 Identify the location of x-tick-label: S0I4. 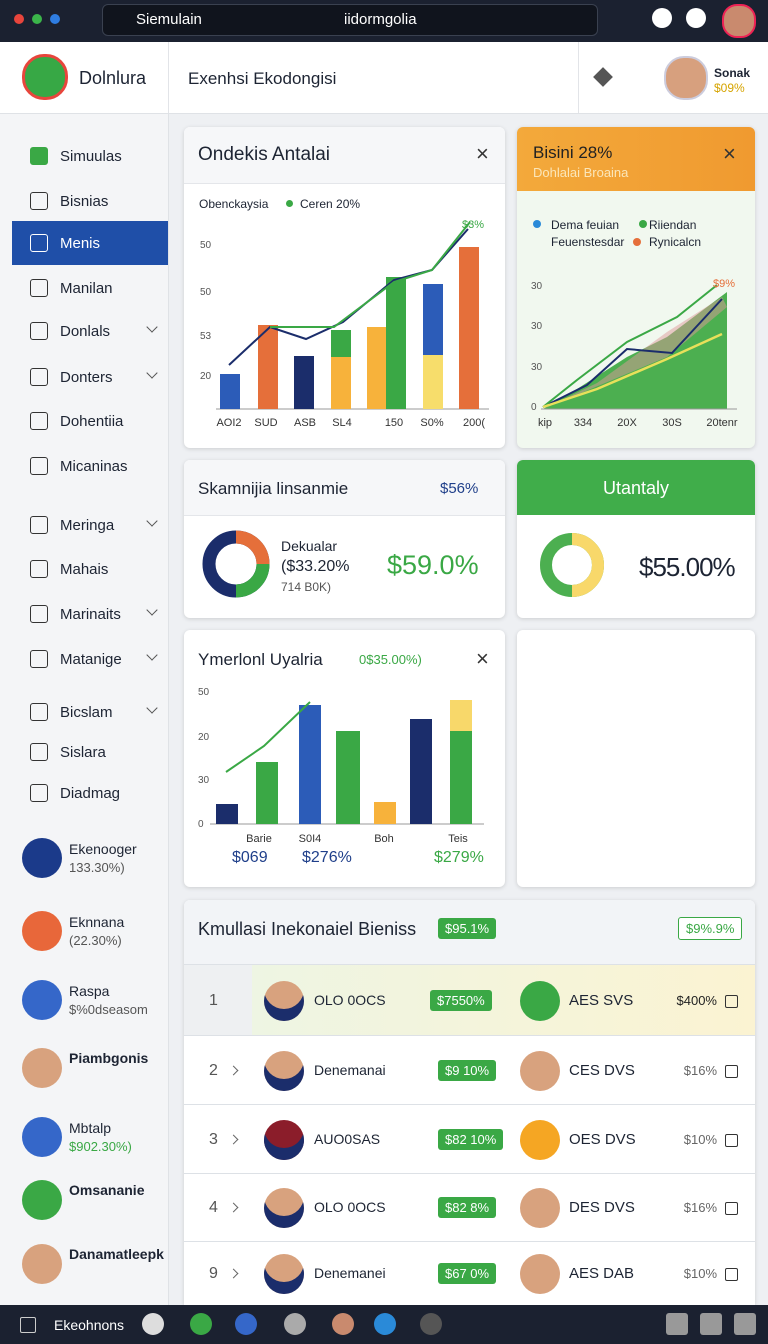
(310, 839).